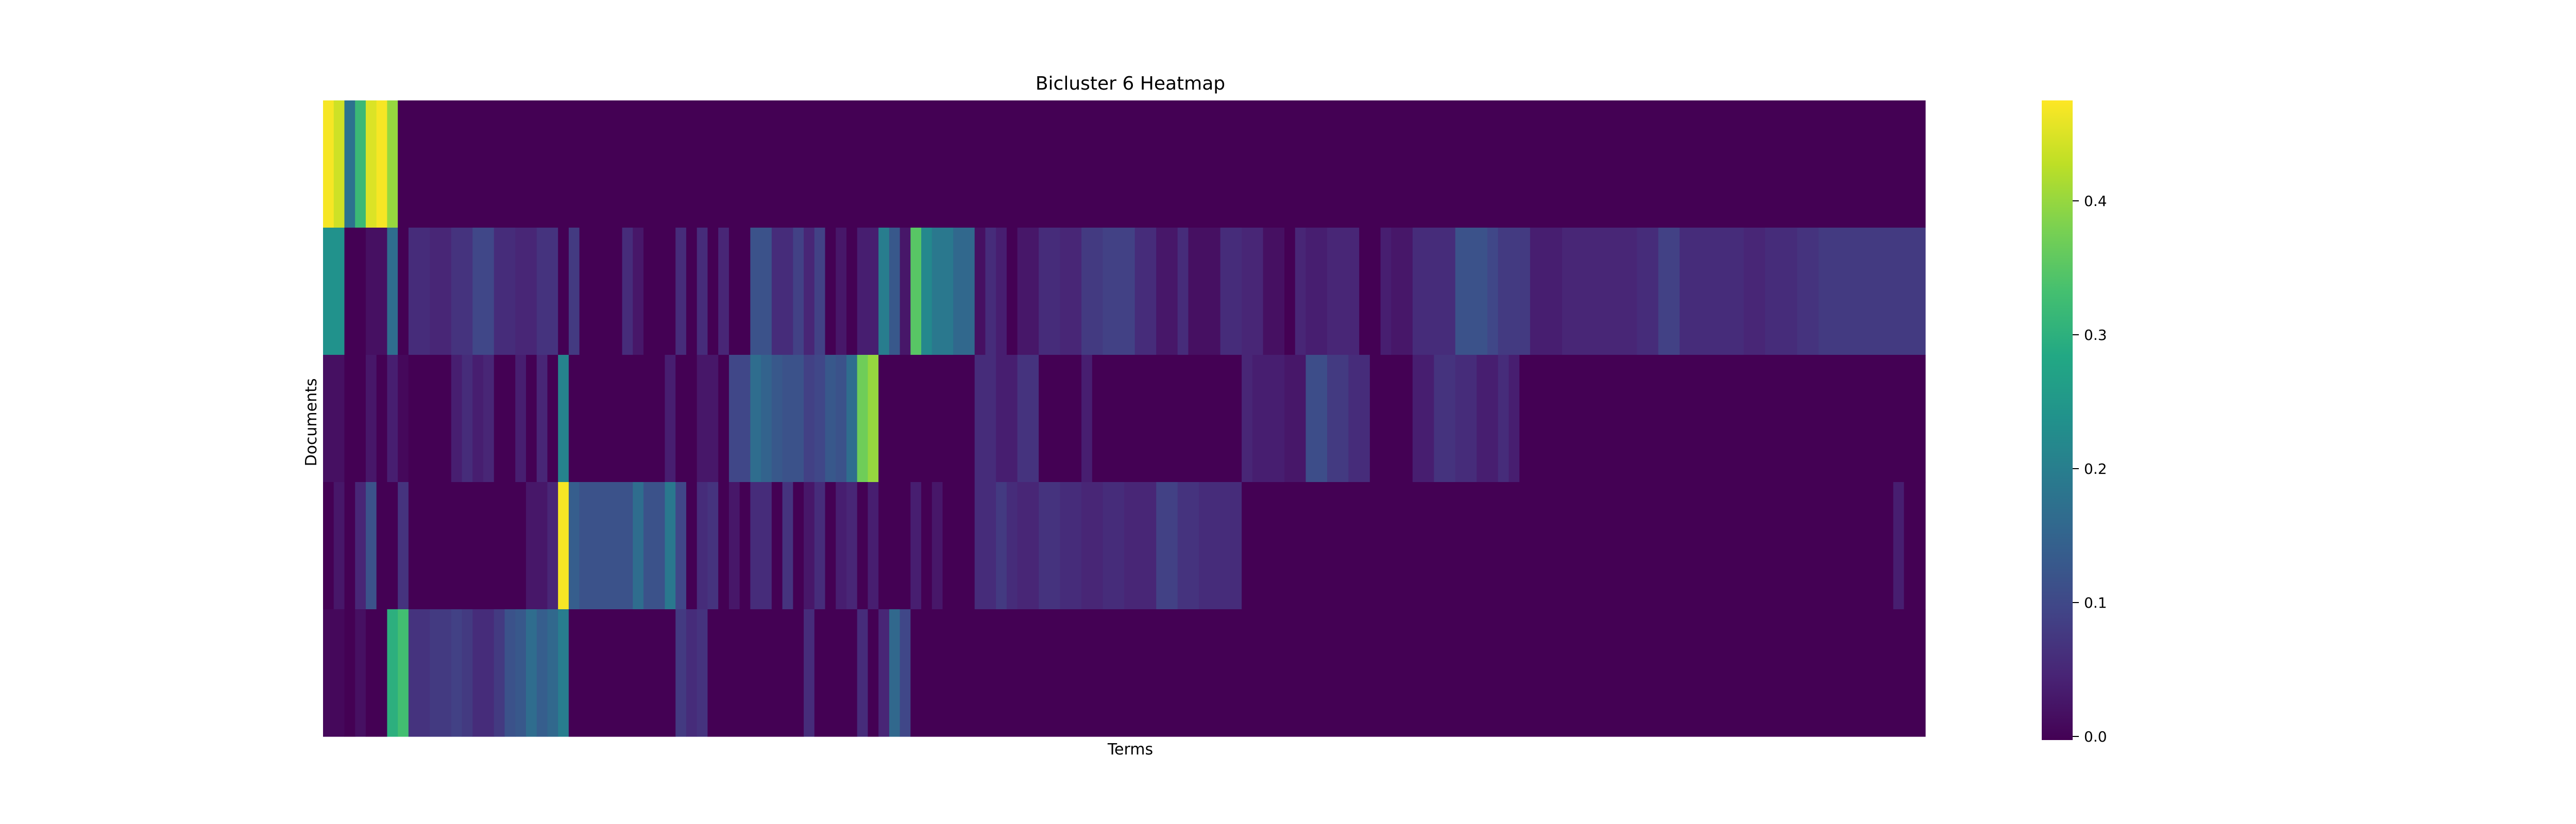 Image resolution: width=2576 pixels, height=824 pixels. Describe the element at coordinates (2095, 736) in the screenshot. I see `colorbar-tick-label: 0.0` at that location.